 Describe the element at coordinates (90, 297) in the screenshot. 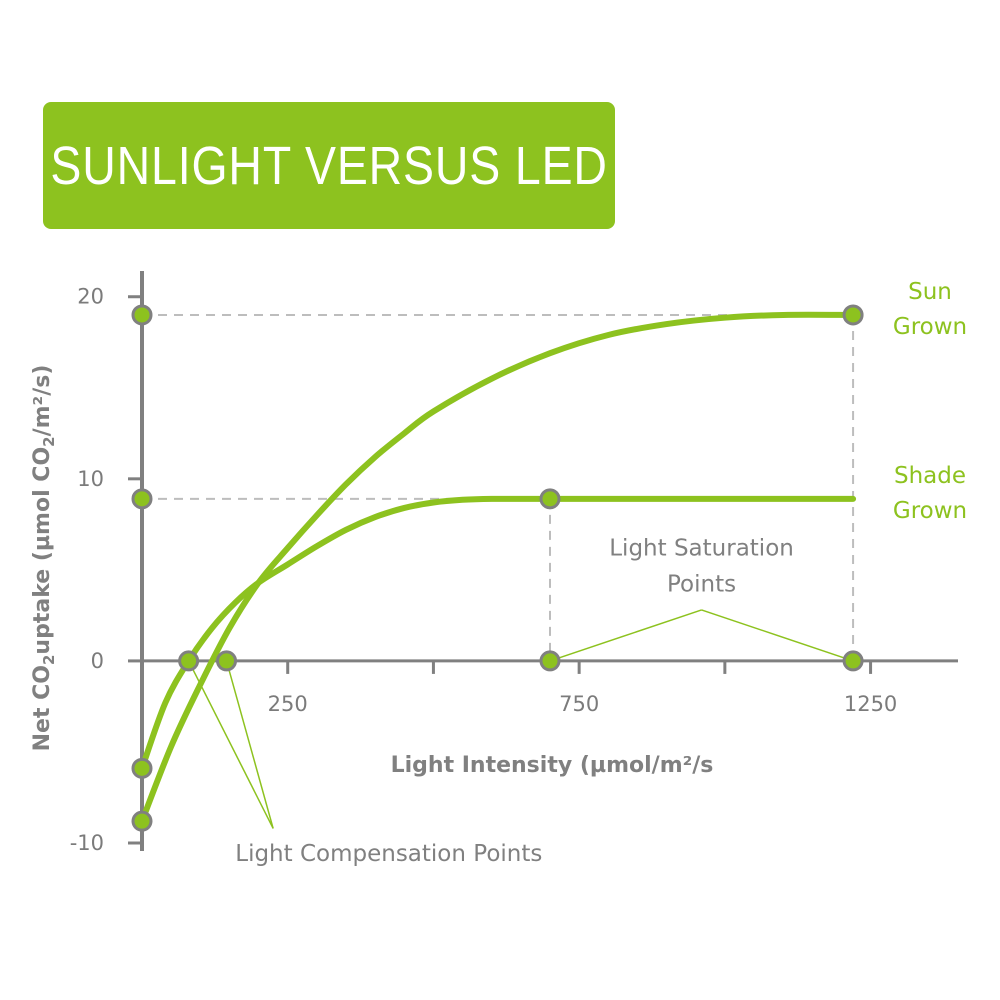

I see `y-tick-label-20: 20` at that location.